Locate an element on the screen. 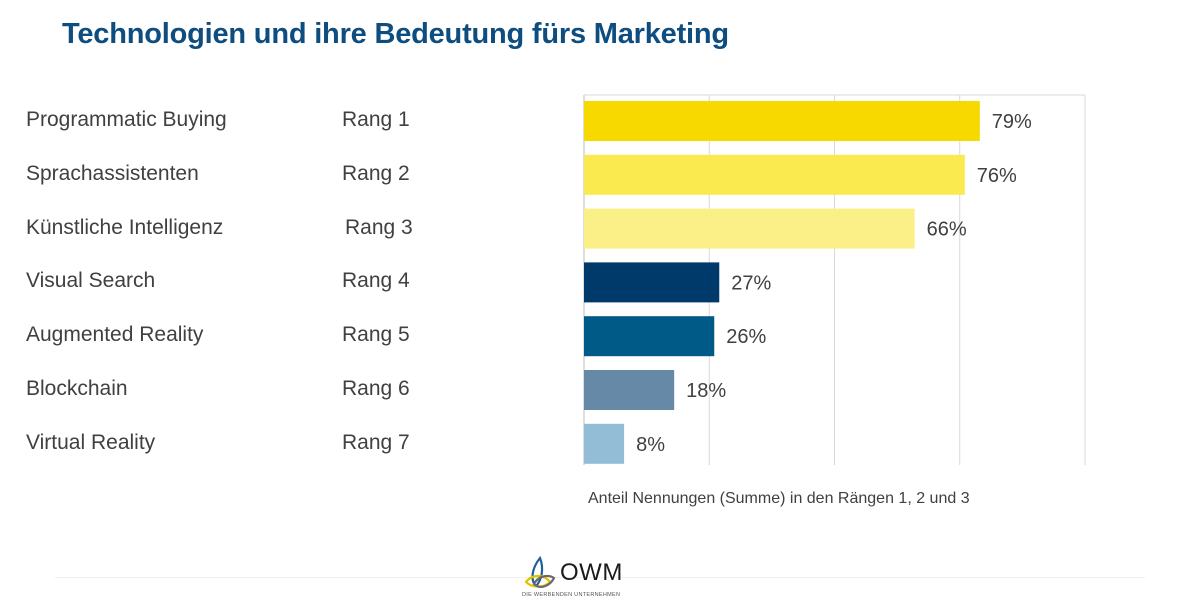 This screenshot has width=1200, height=613. bar-value-label: 27% is located at coordinates (751, 283).